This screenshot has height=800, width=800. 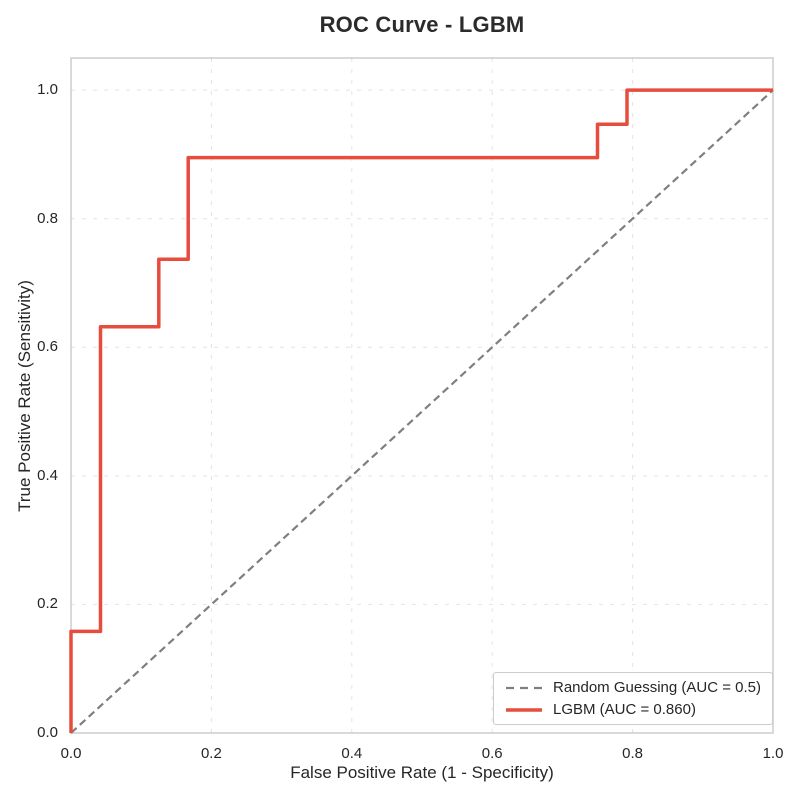 I want to click on solid-line-swatch, so click(x=523, y=709).